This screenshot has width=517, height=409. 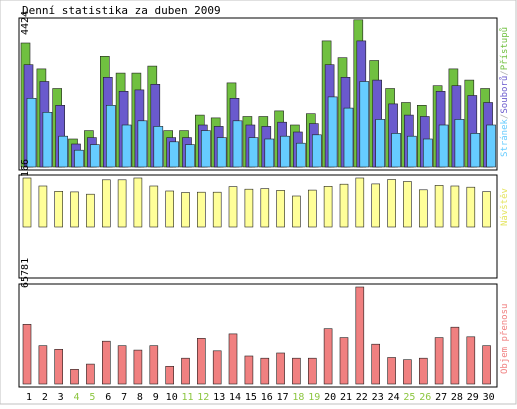 What do you see at coordinates (441, 397) in the screenshot?
I see `x-tick-label: 27` at bounding box center [441, 397].